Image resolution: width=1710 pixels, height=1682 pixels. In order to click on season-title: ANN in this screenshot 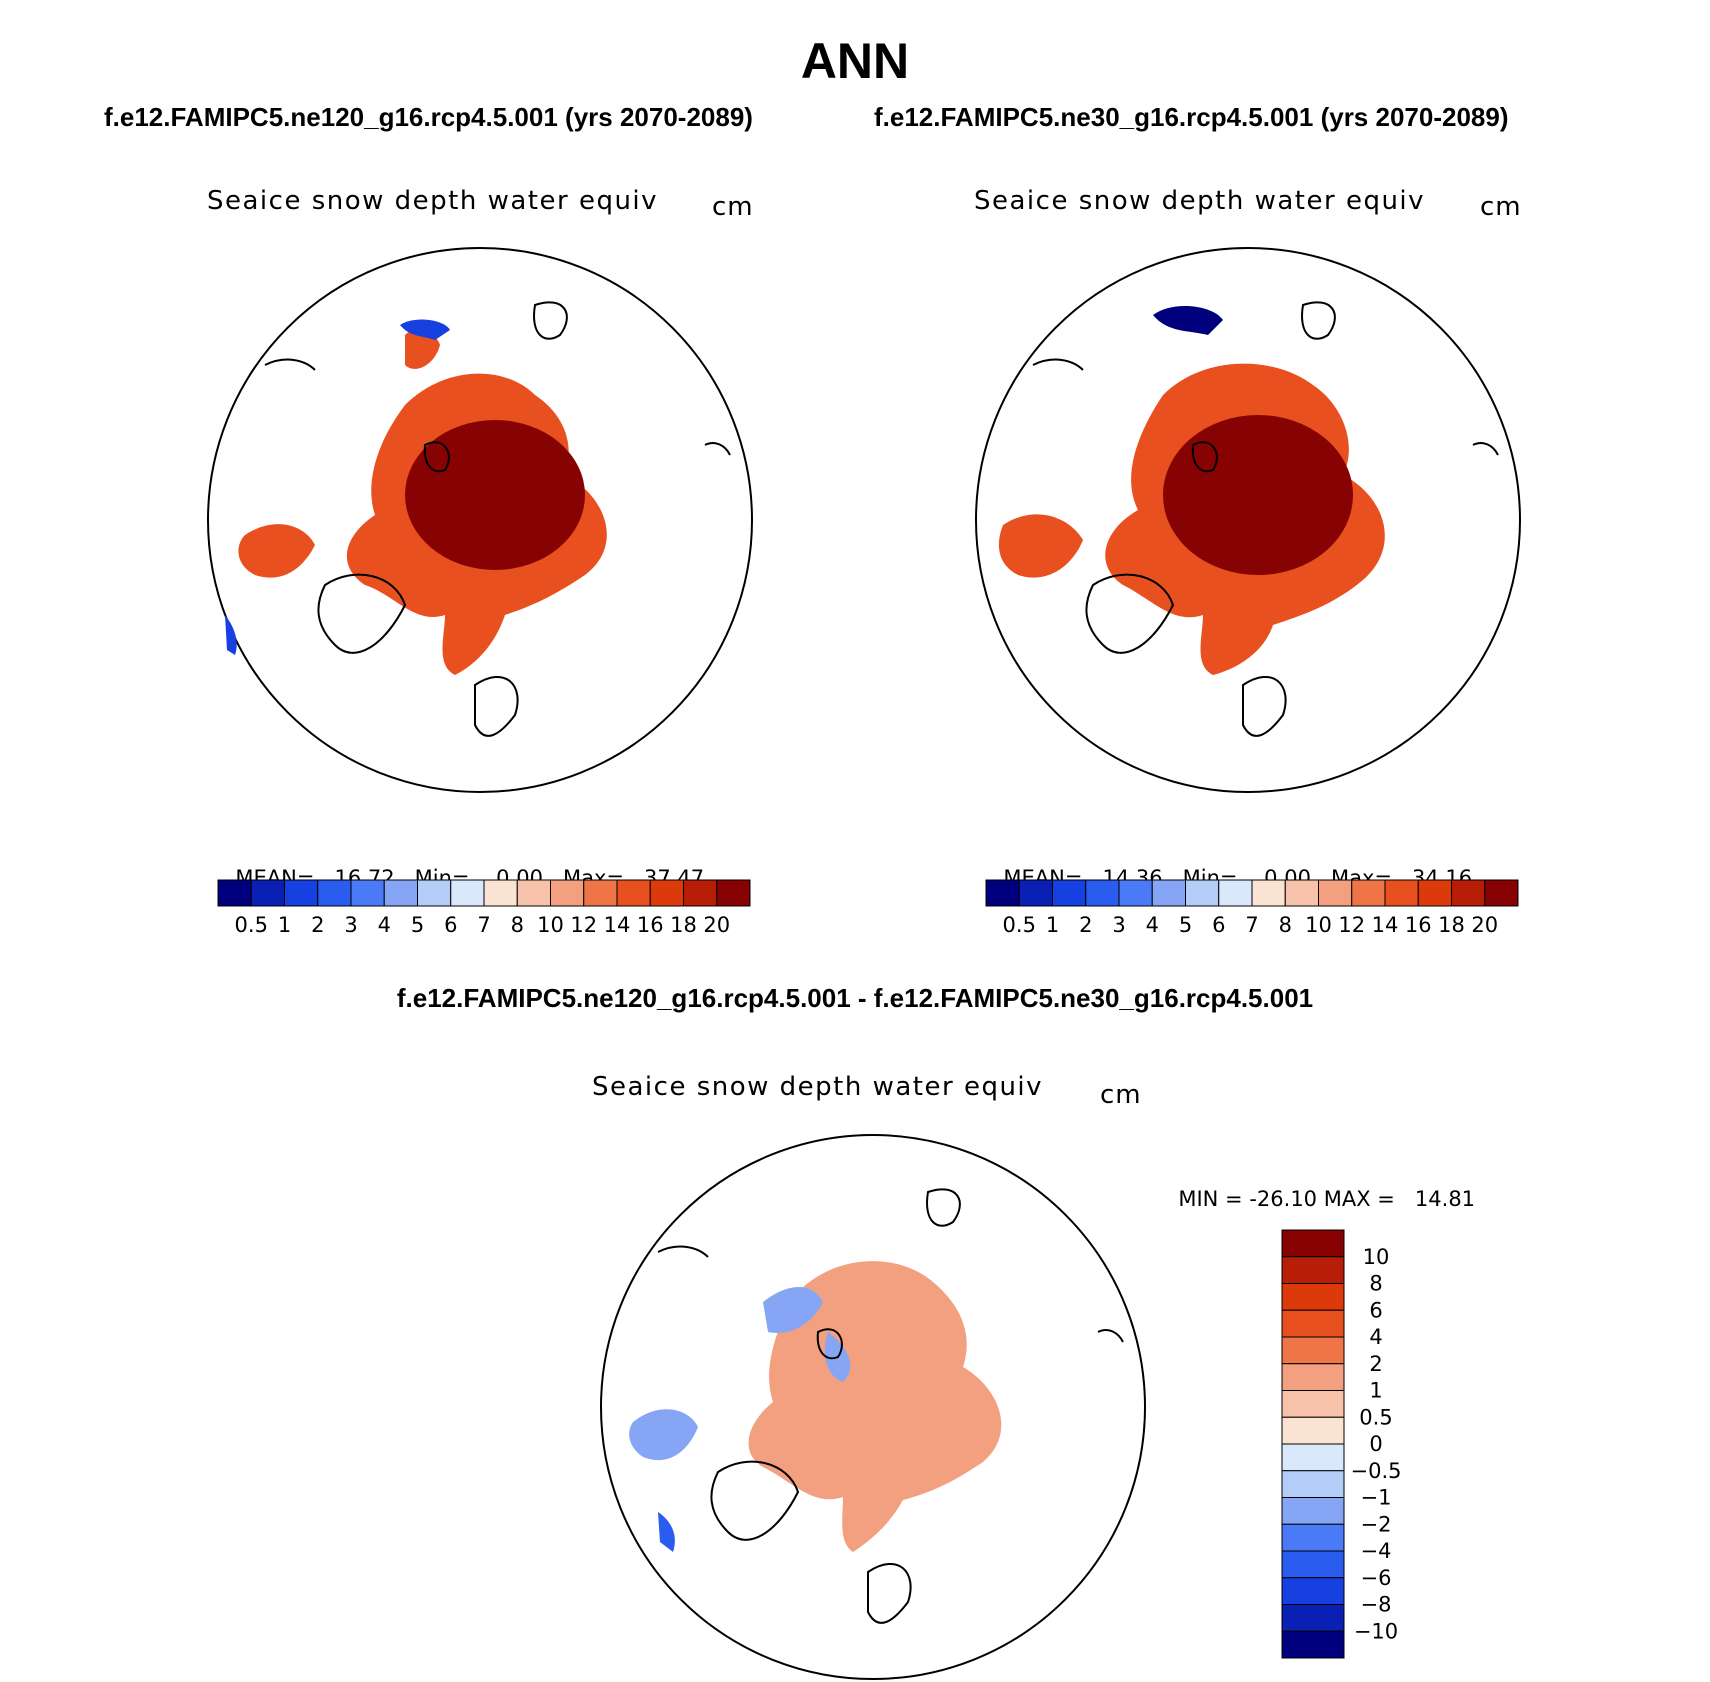, I will do `click(855, 61)`.